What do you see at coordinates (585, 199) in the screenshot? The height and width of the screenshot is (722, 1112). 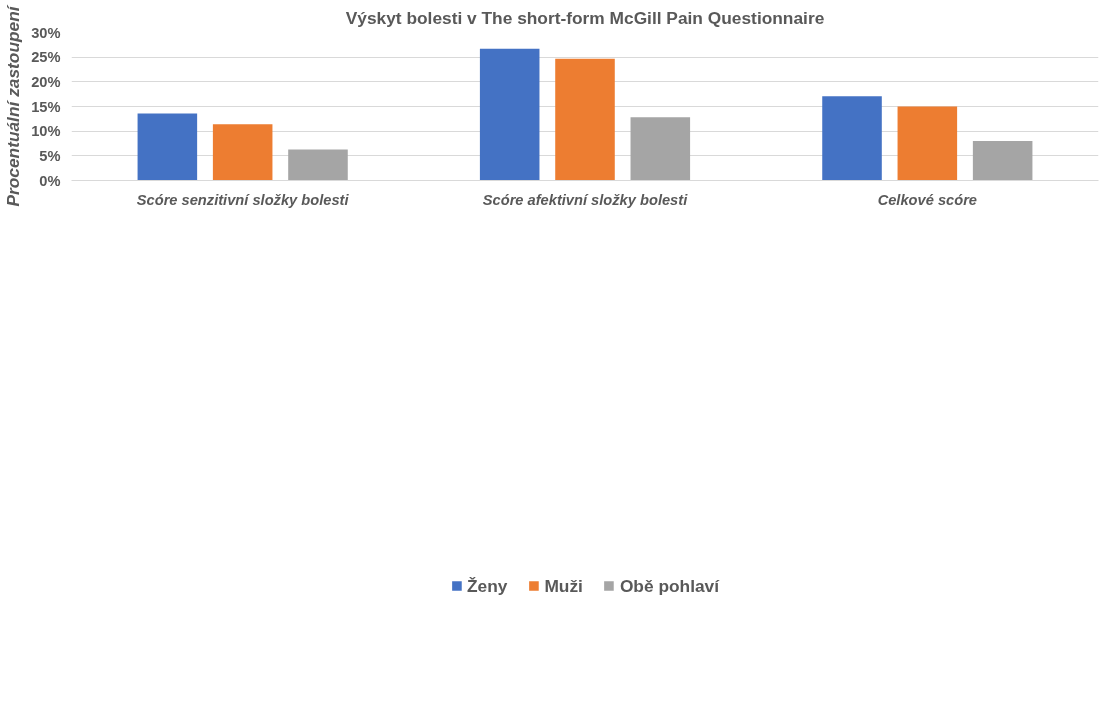 I see `x-tick-label: Scóre afektivní složky bolesti` at bounding box center [585, 199].